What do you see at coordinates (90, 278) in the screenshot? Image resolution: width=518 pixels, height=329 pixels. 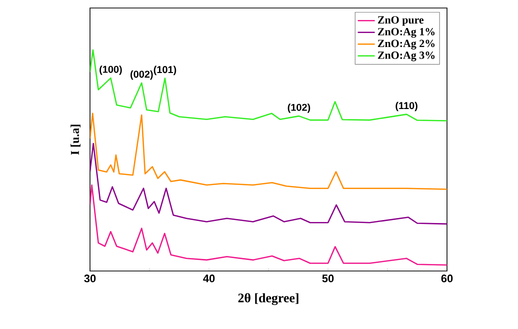 I see `x-tick-label: 30` at bounding box center [90, 278].